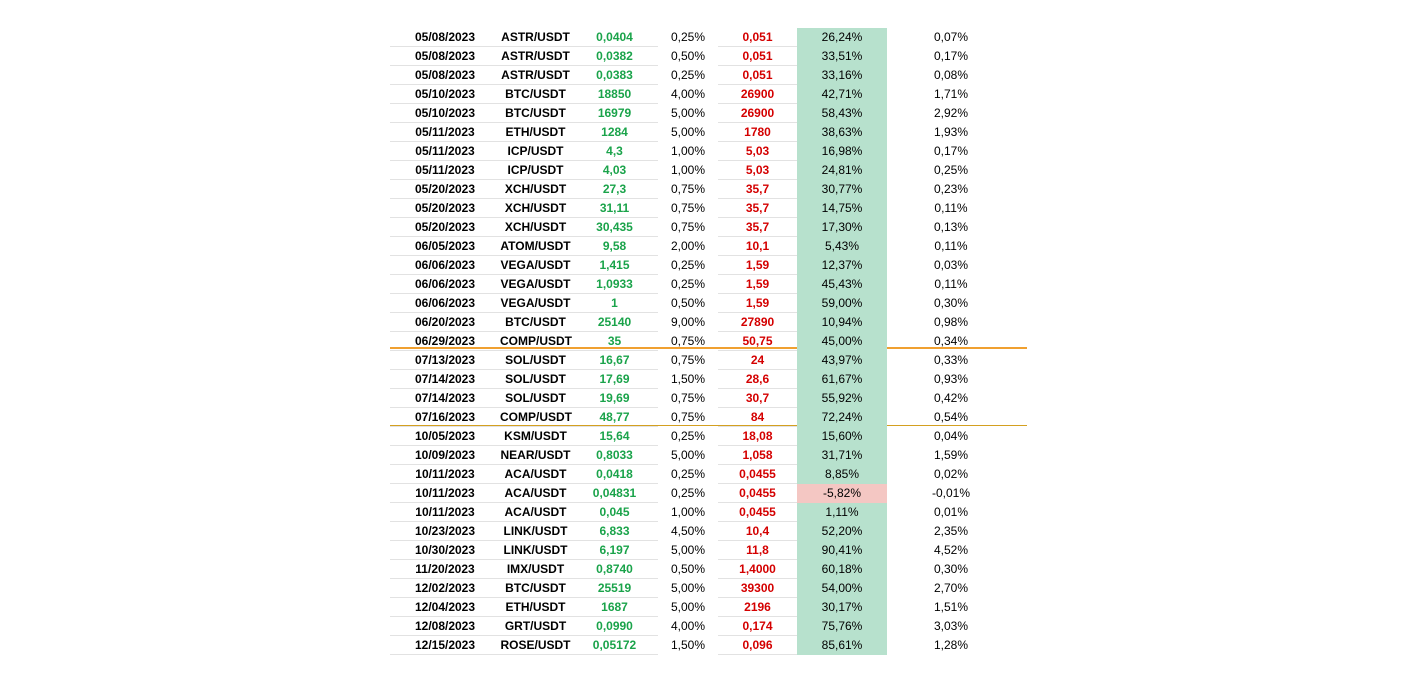 The height and width of the screenshot is (682, 1416). What do you see at coordinates (614, 151) in the screenshot?
I see `entry-cell: 4,3` at bounding box center [614, 151].